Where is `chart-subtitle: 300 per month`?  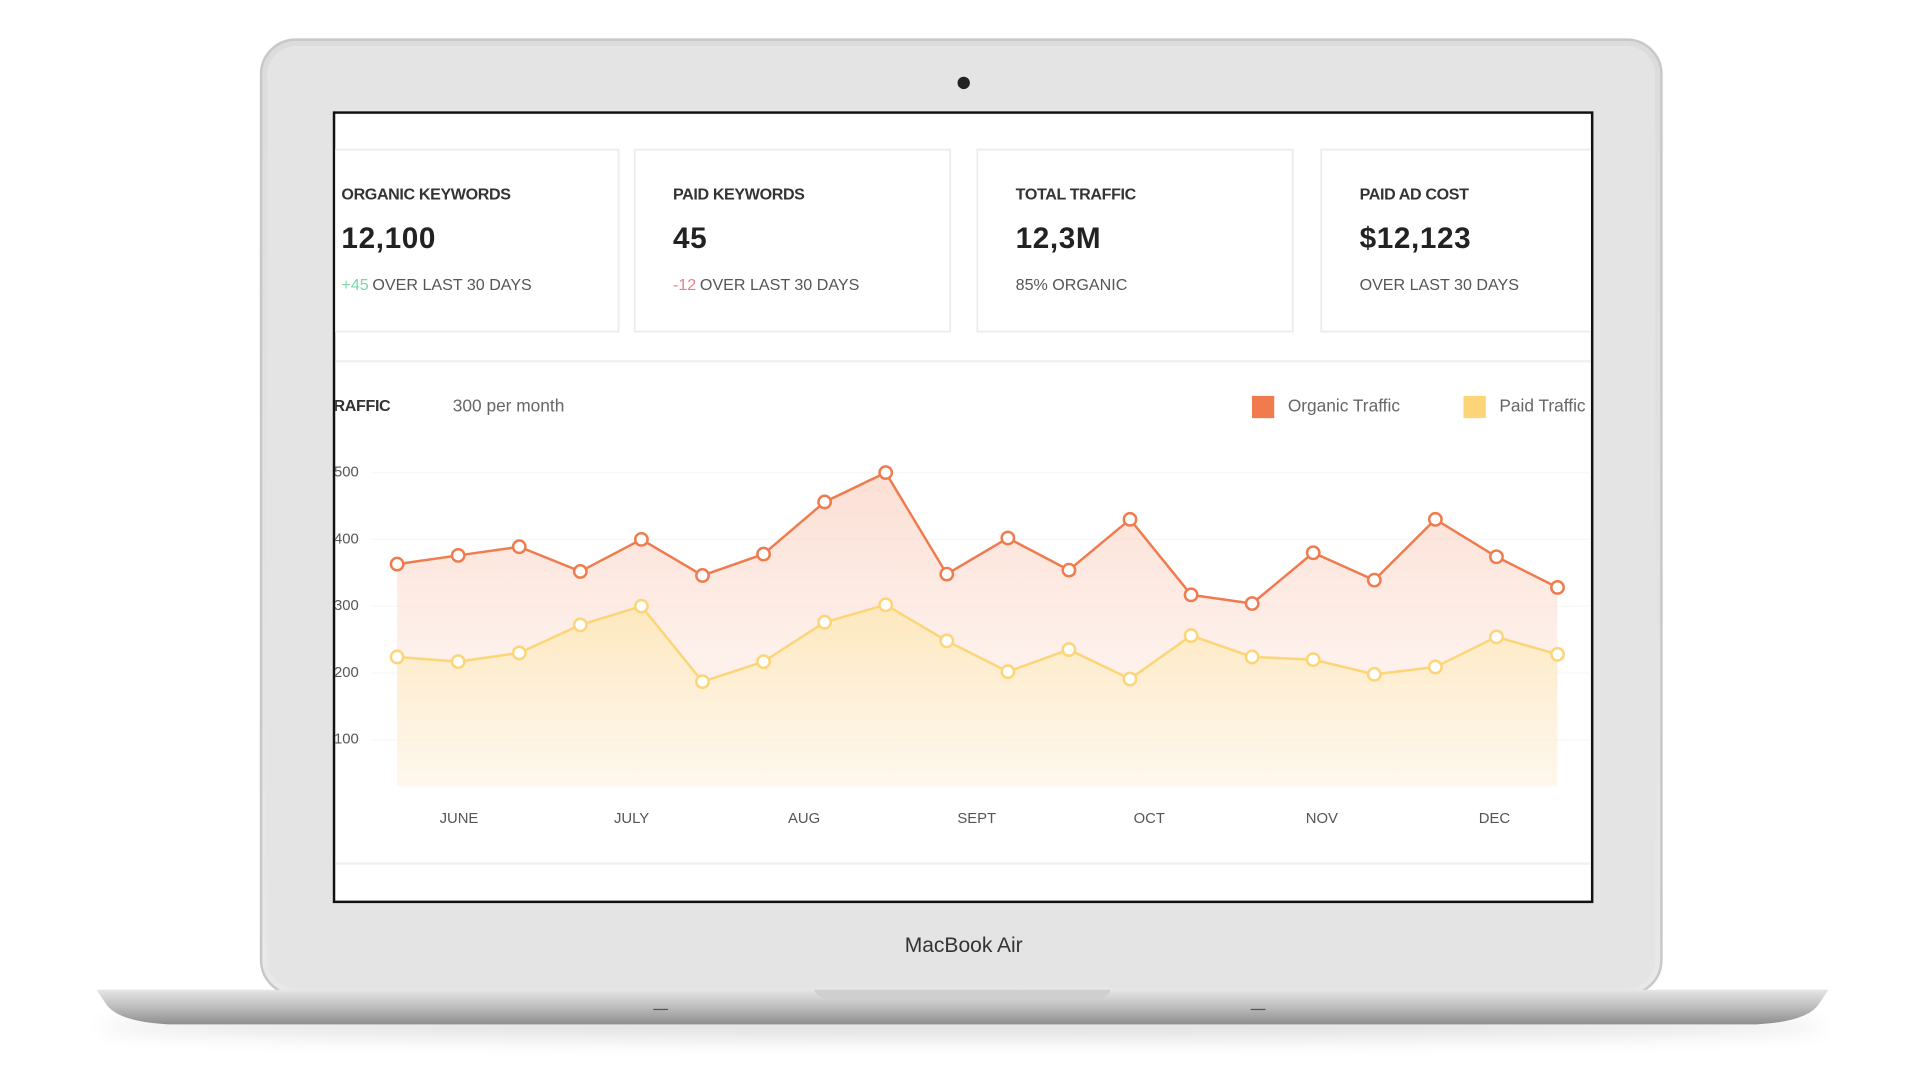 chart-subtitle: 300 per month is located at coordinates (509, 406).